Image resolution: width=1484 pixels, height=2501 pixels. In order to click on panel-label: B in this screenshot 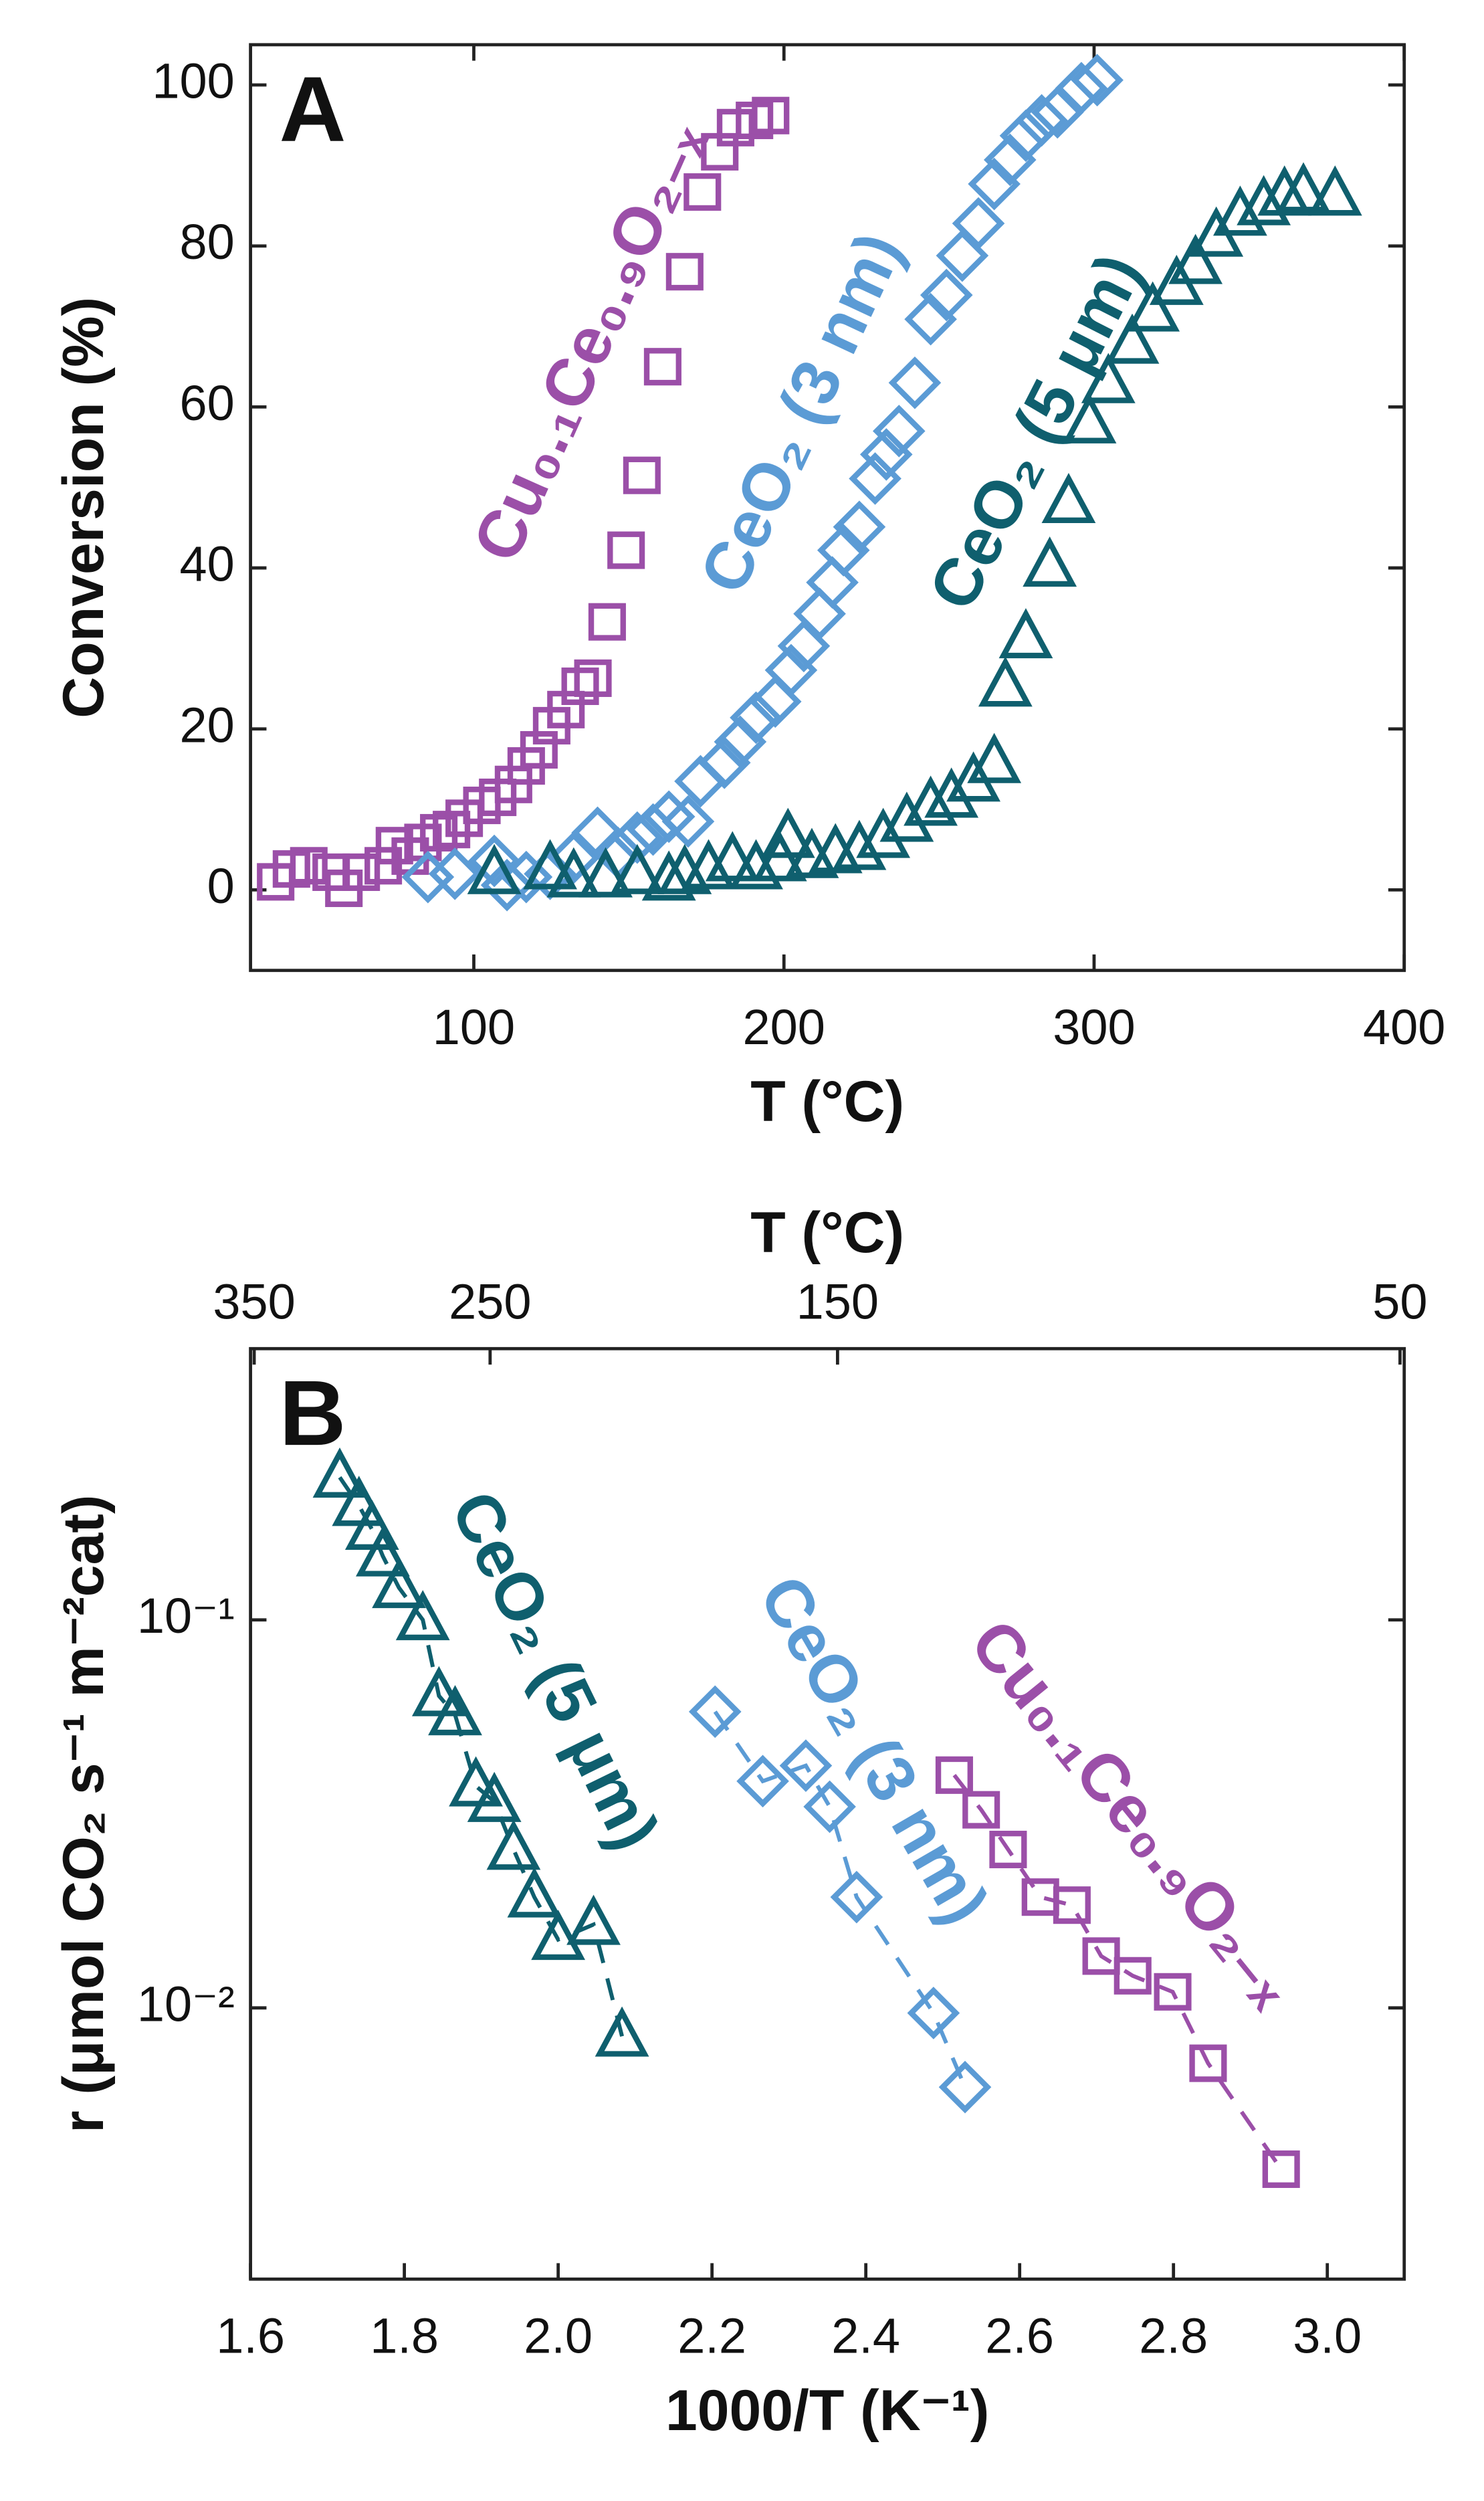, I will do `click(313, 1413)`.